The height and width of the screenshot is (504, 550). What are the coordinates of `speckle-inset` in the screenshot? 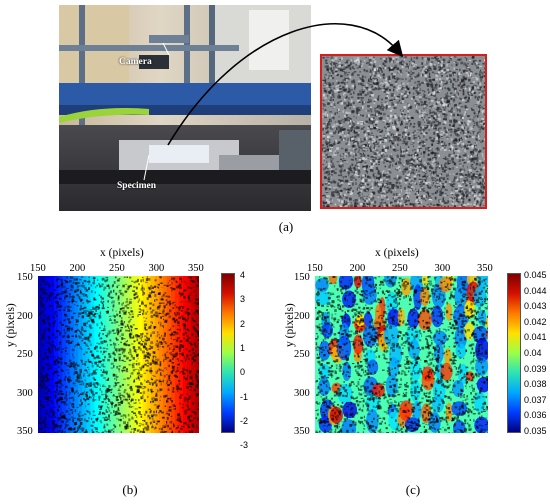 It's located at (403, 131).